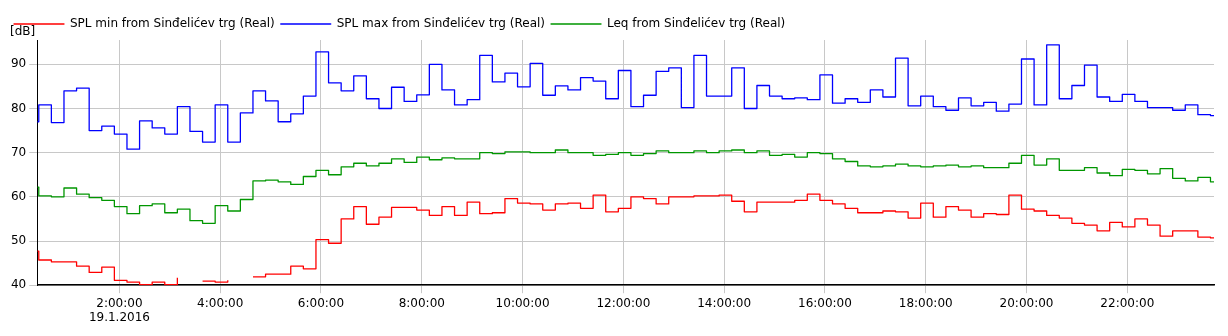 This screenshot has height=336, width=1228. Describe the element at coordinates (421, 302) in the screenshot. I see `x-tick-label: 8:00:00` at that location.